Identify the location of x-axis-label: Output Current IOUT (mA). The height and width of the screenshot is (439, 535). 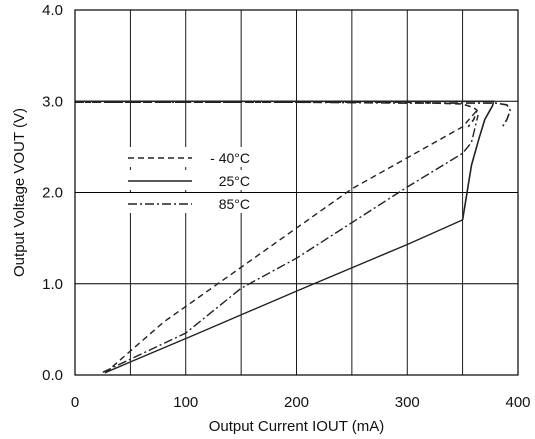
(297, 426).